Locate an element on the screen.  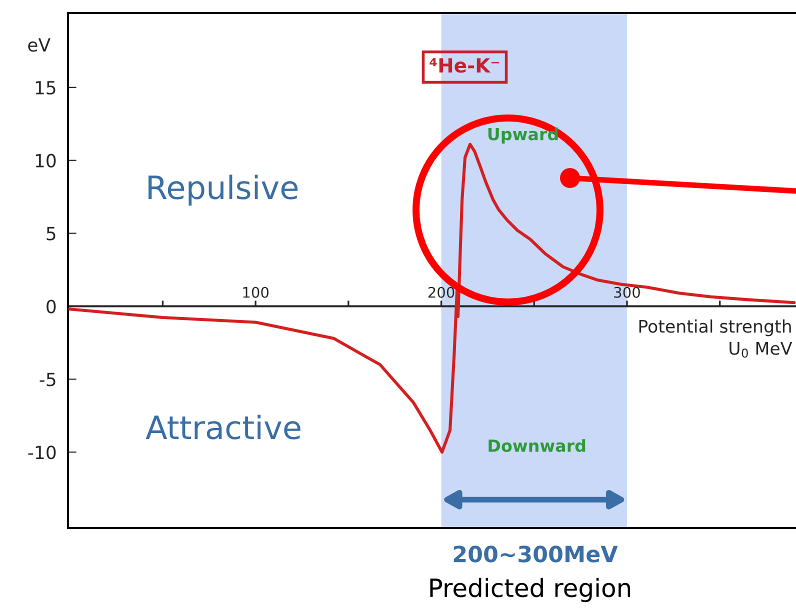
y-tick-label: 10 is located at coordinates (46, 161).